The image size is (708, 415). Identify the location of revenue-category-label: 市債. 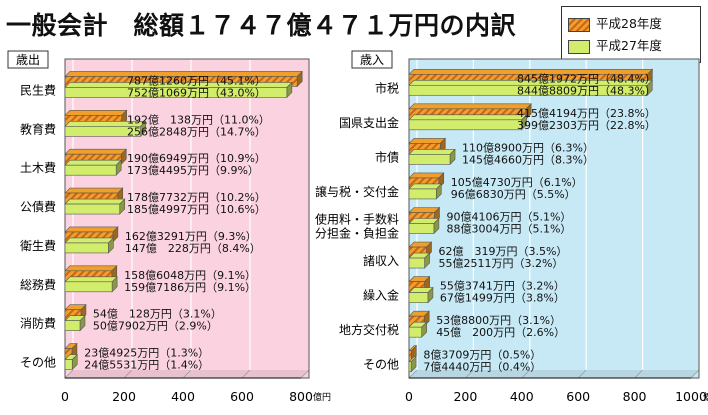
(387, 156).